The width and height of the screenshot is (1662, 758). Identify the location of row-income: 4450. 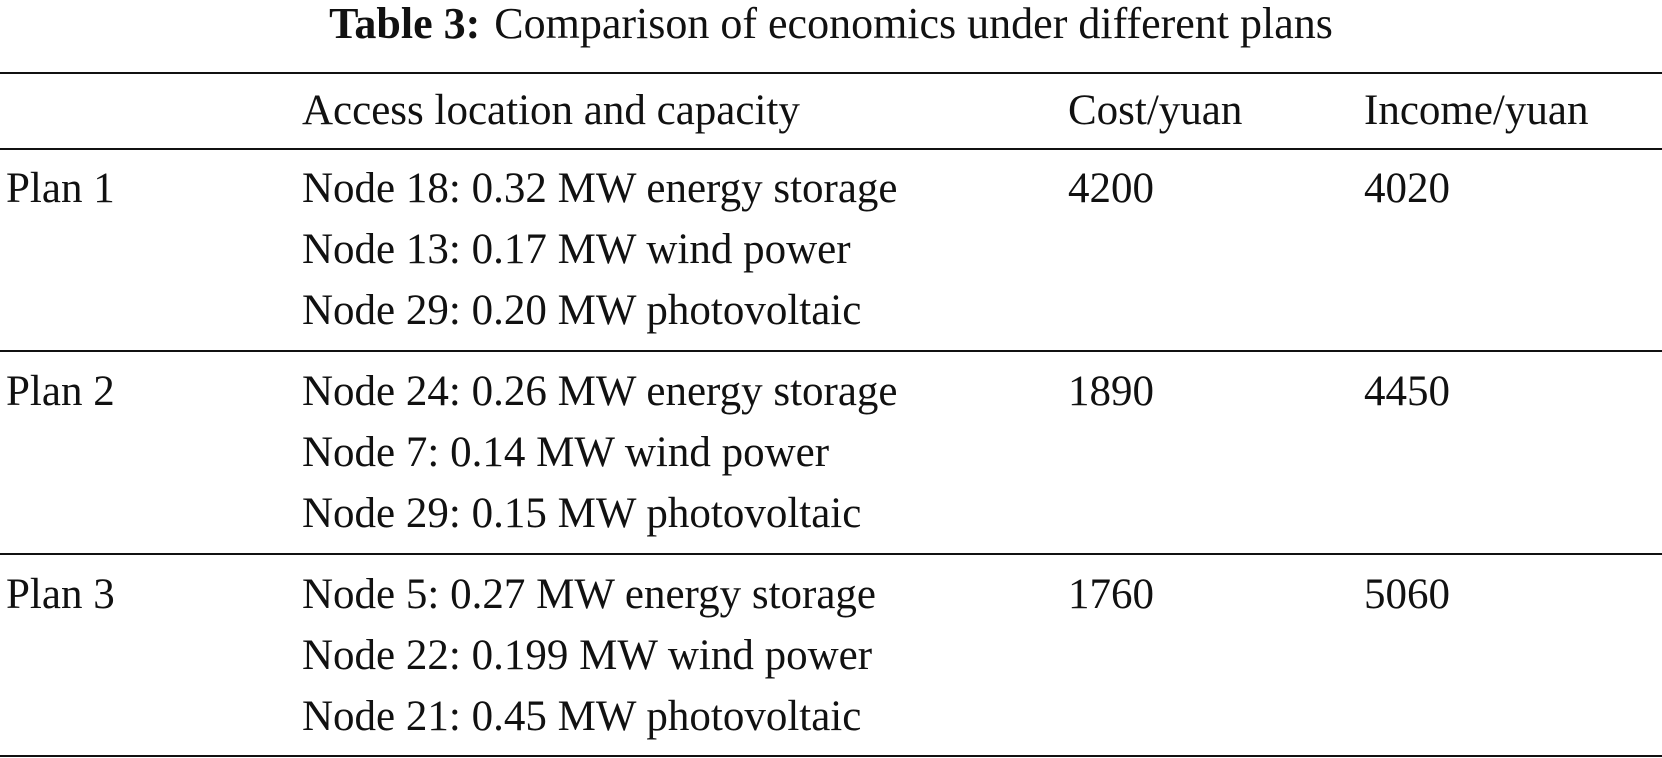
(1407, 391).